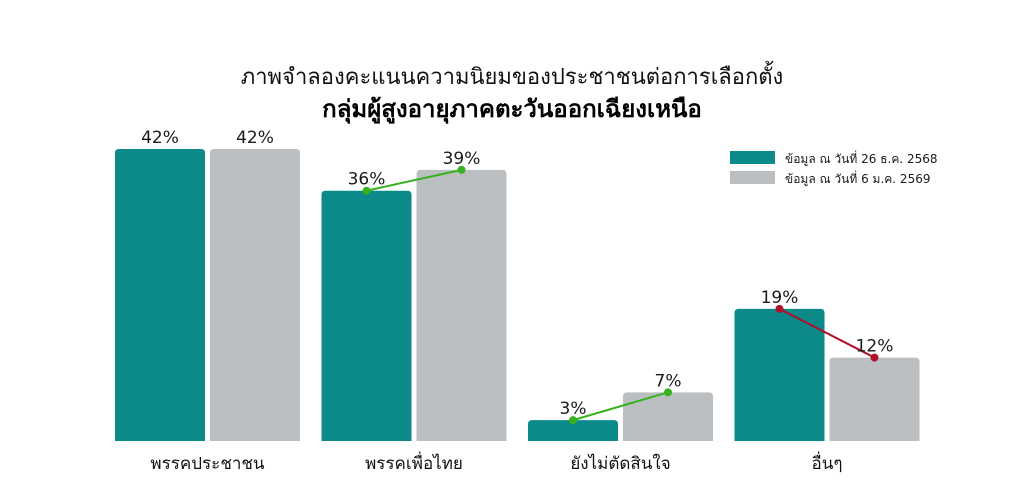  Describe the element at coordinates (874, 357) in the screenshot. I see `trend-point-cat4-series2` at that location.